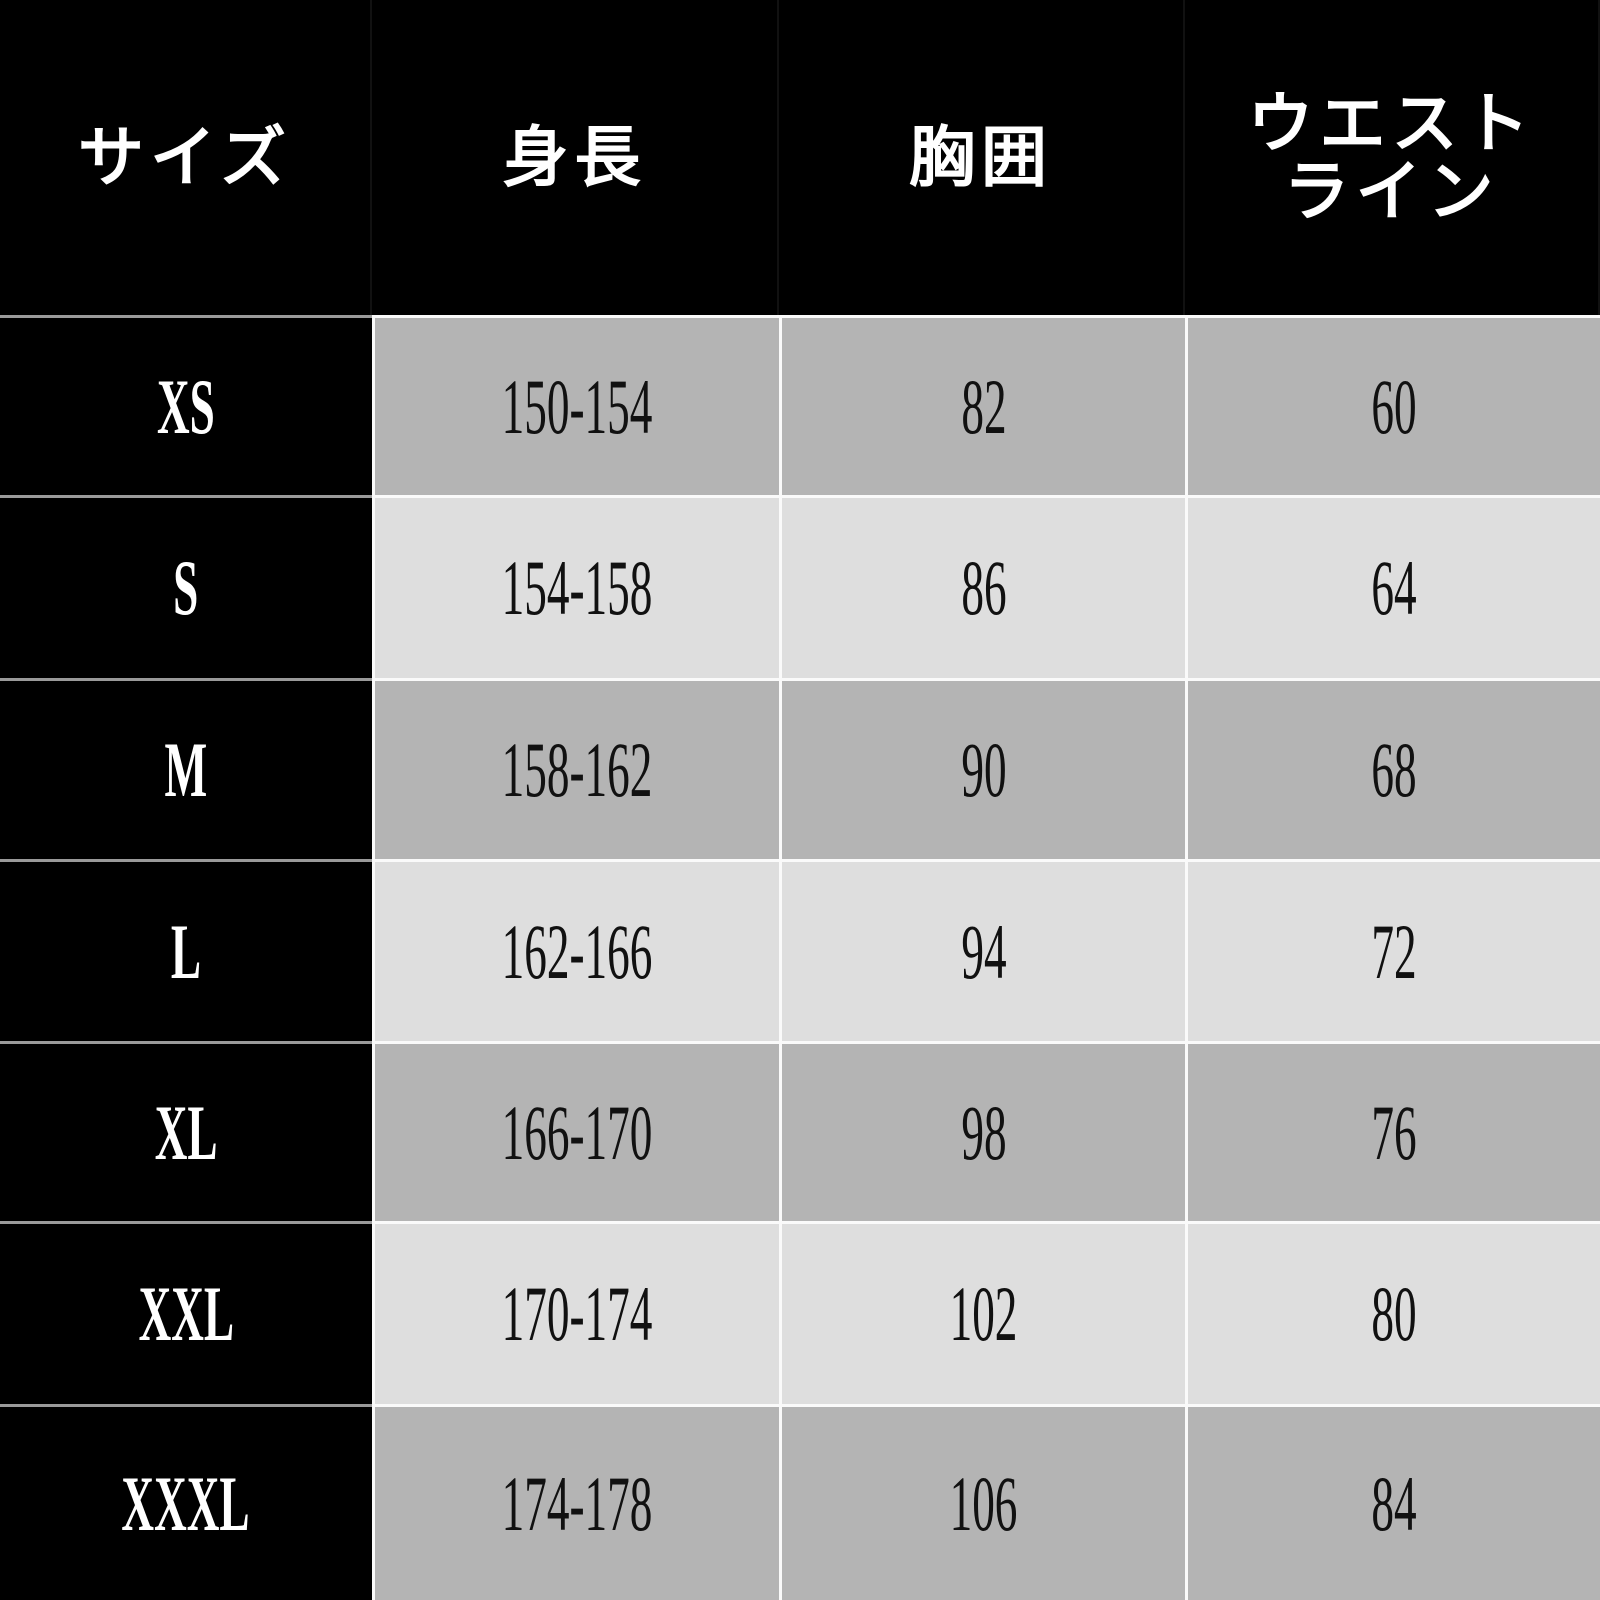 Image resolution: width=1600 pixels, height=1600 pixels. I want to click on cell-size-text: M, so click(186, 769).